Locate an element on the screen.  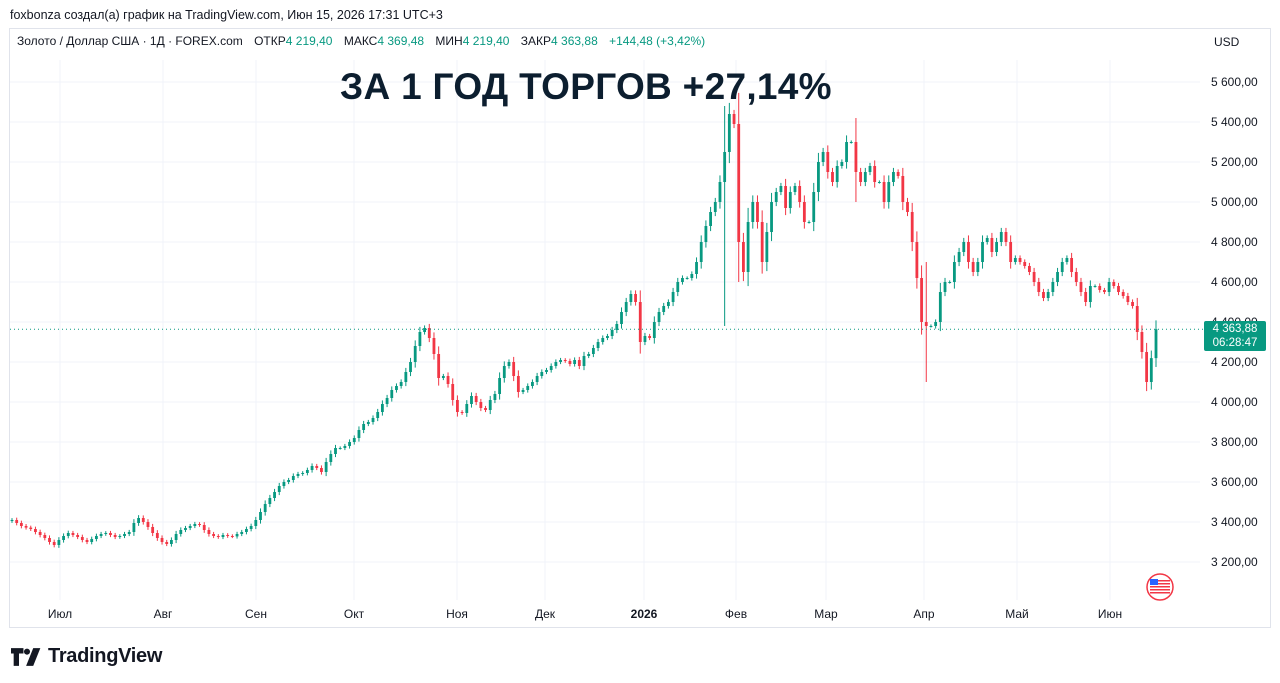
x-tick-label: Ноя is located at coordinates (457, 614).